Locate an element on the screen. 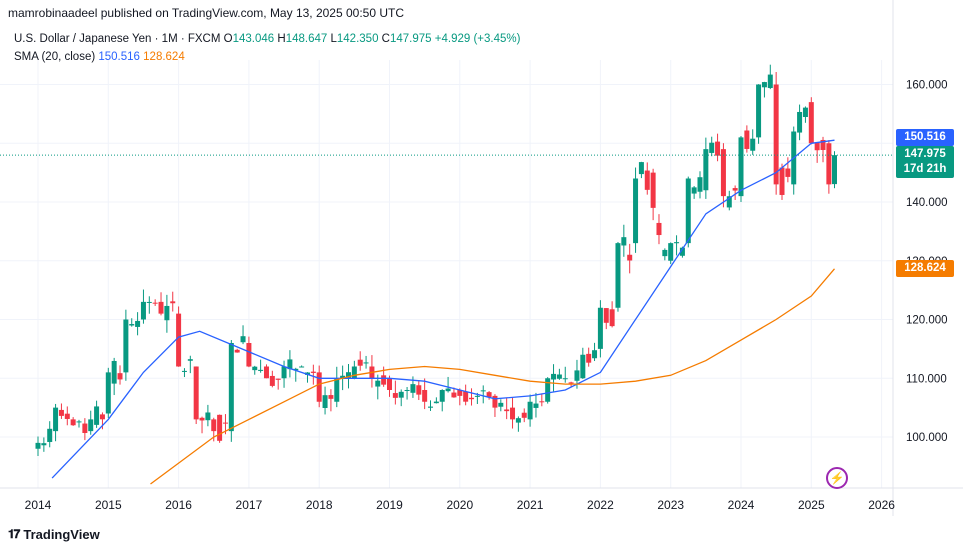 The height and width of the screenshot is (549, 963). bar-countdown: 17d 21h is located at coordinates (925, 169).